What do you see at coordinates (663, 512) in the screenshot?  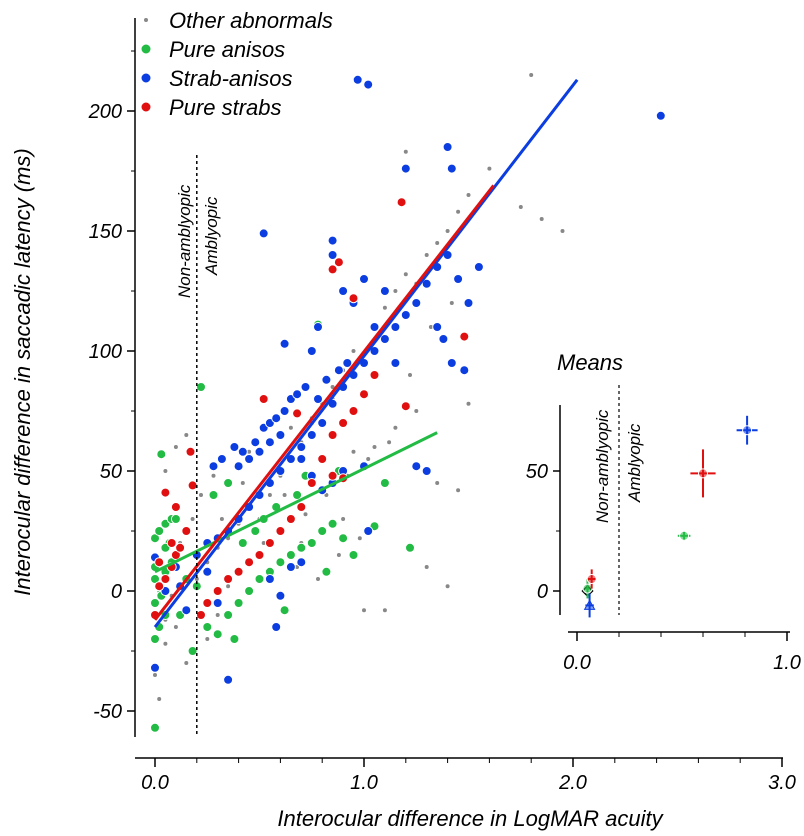 I see `means-inset: Means Non-amblyopic Amblyopic 0 50 0.0 1.0` at bounding box center [663, 512].